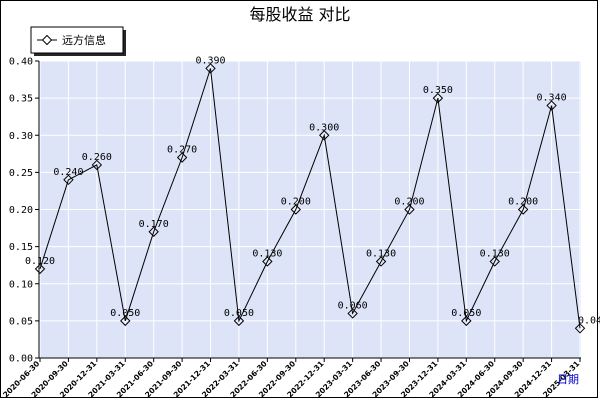  What do you see at coordinates (21, 359) in the screenshot?
I see `y-tick-label: 0.00` at bounding box center [21, 359].